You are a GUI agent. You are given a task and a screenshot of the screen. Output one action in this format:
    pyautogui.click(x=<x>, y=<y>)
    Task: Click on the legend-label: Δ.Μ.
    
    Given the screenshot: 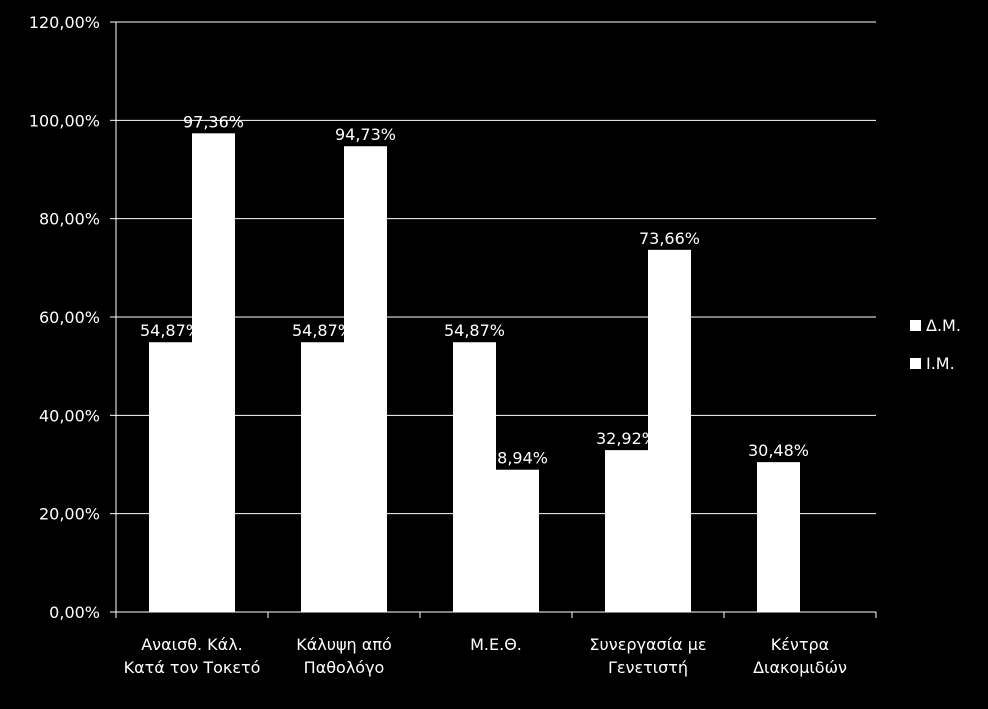 What is the action you would take?
    pyautogui.click(x=943, y=325)
    